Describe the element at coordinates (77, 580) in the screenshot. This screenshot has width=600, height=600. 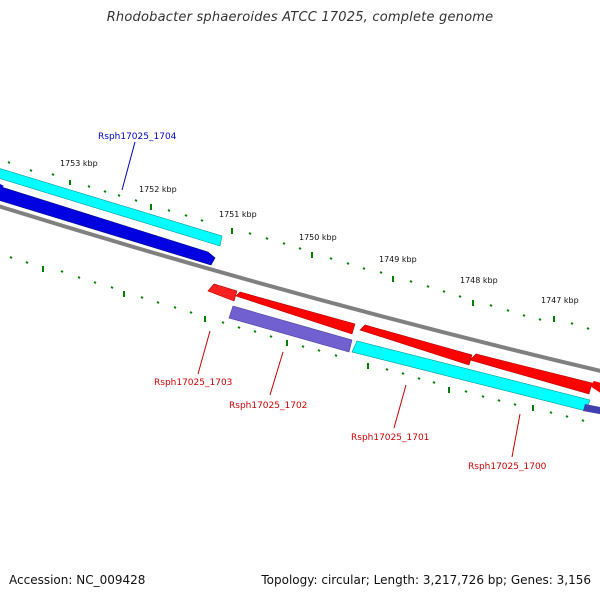
I see `accession-text: Accession: NC_009428` at that location.